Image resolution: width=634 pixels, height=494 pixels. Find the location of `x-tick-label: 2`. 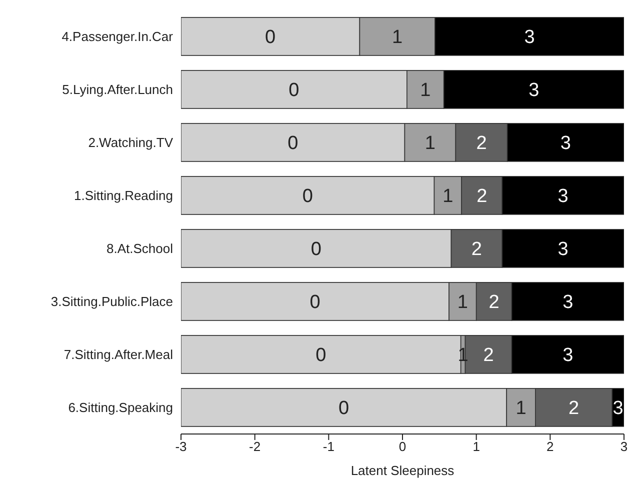

x-tick-label: 2 is located at coordinates (550, 446).